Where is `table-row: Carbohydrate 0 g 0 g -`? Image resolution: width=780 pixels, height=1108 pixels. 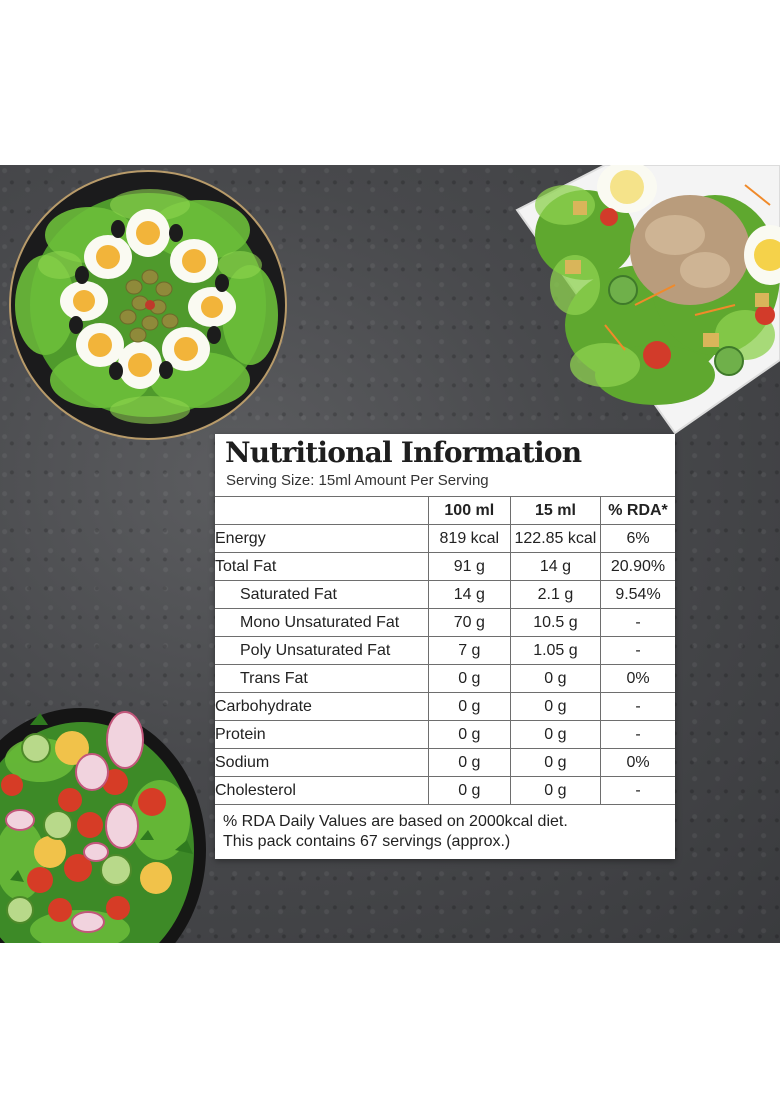
table-row: Carbohydrate 0 g 0 g - is located at coordinates (445, 706).